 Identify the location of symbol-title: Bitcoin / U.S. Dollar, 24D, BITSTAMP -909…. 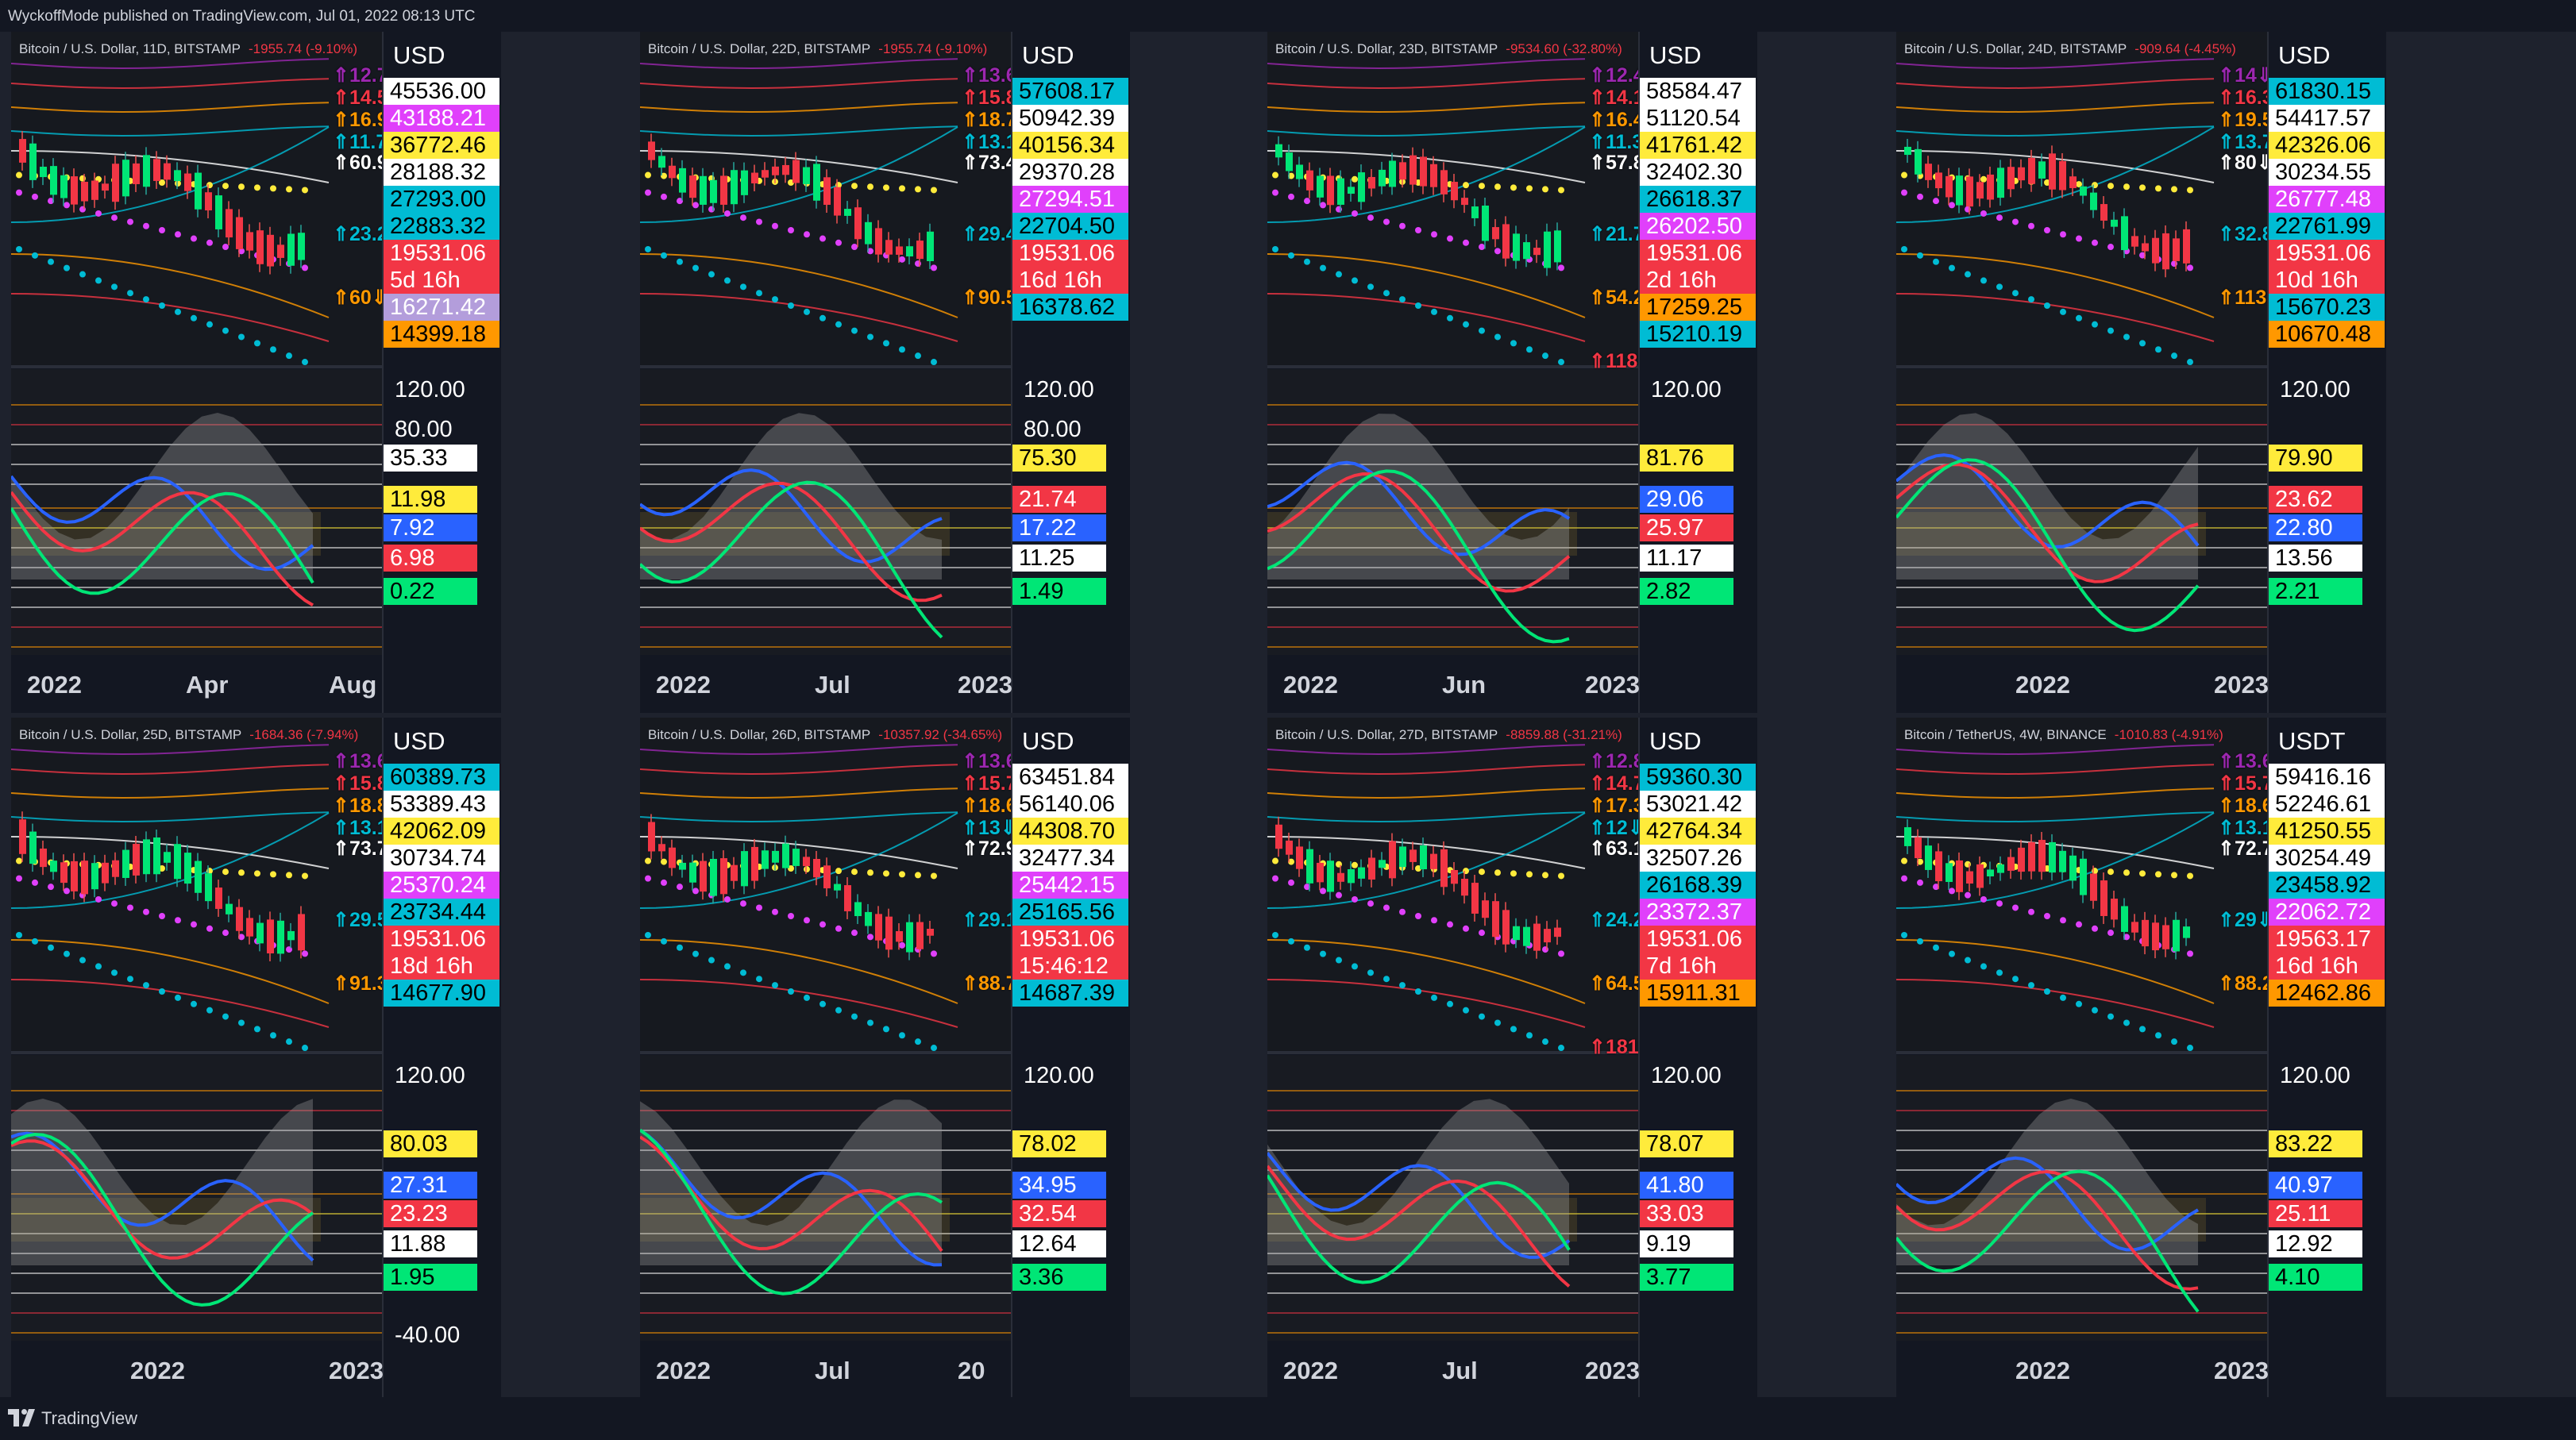
(2070, 49).